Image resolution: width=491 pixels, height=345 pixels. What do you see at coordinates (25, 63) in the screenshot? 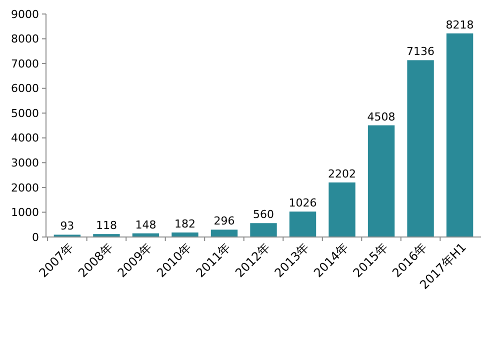
I see `y-tick-label: 7000` at bounding box center [25, 63].